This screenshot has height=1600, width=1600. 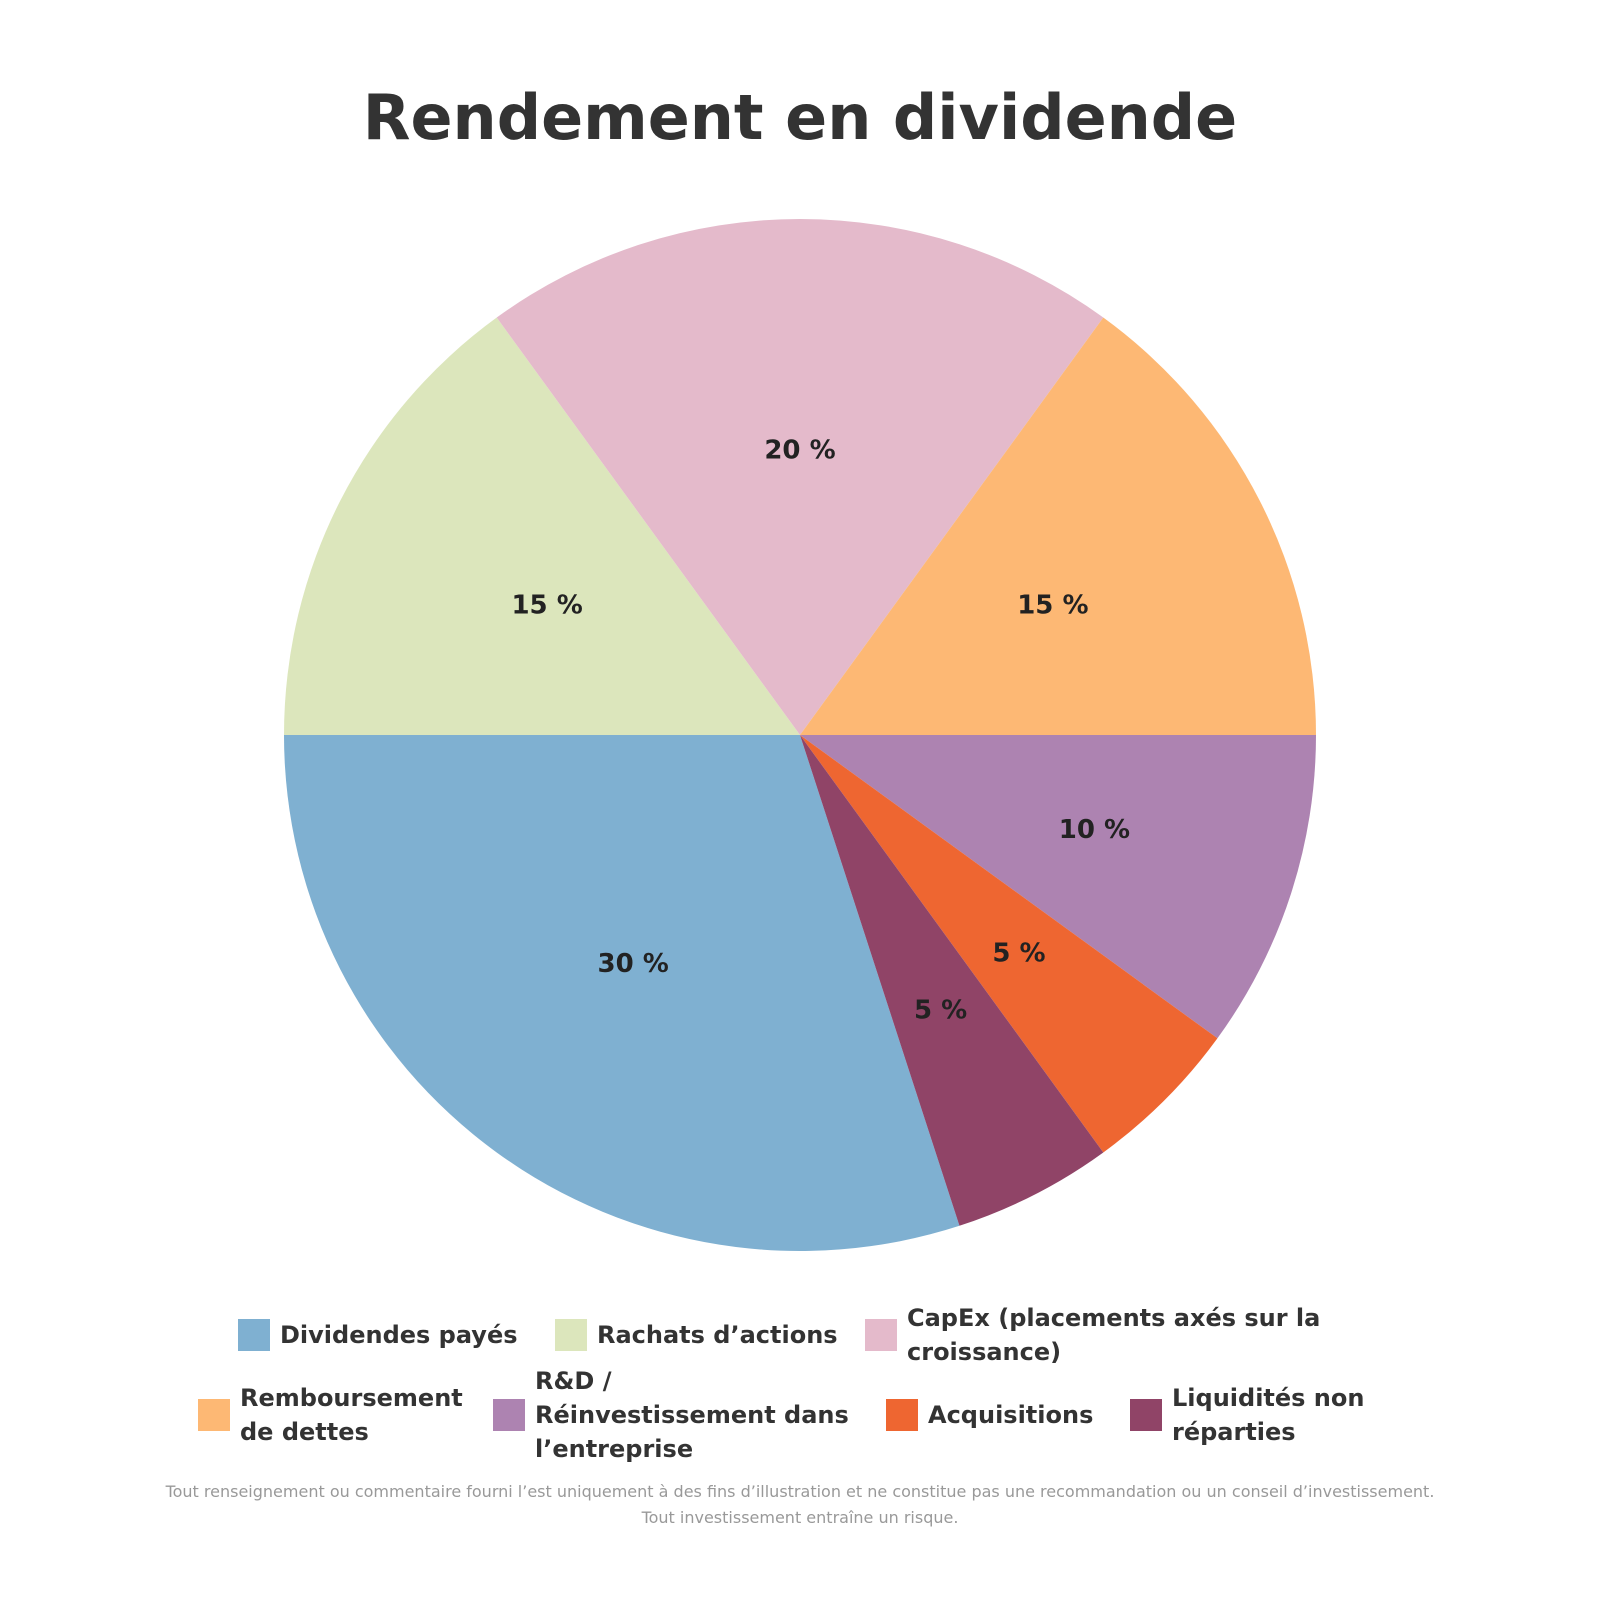 I want to click on legend-item: Remboursement de dettes, so click(x=334, y=1415).